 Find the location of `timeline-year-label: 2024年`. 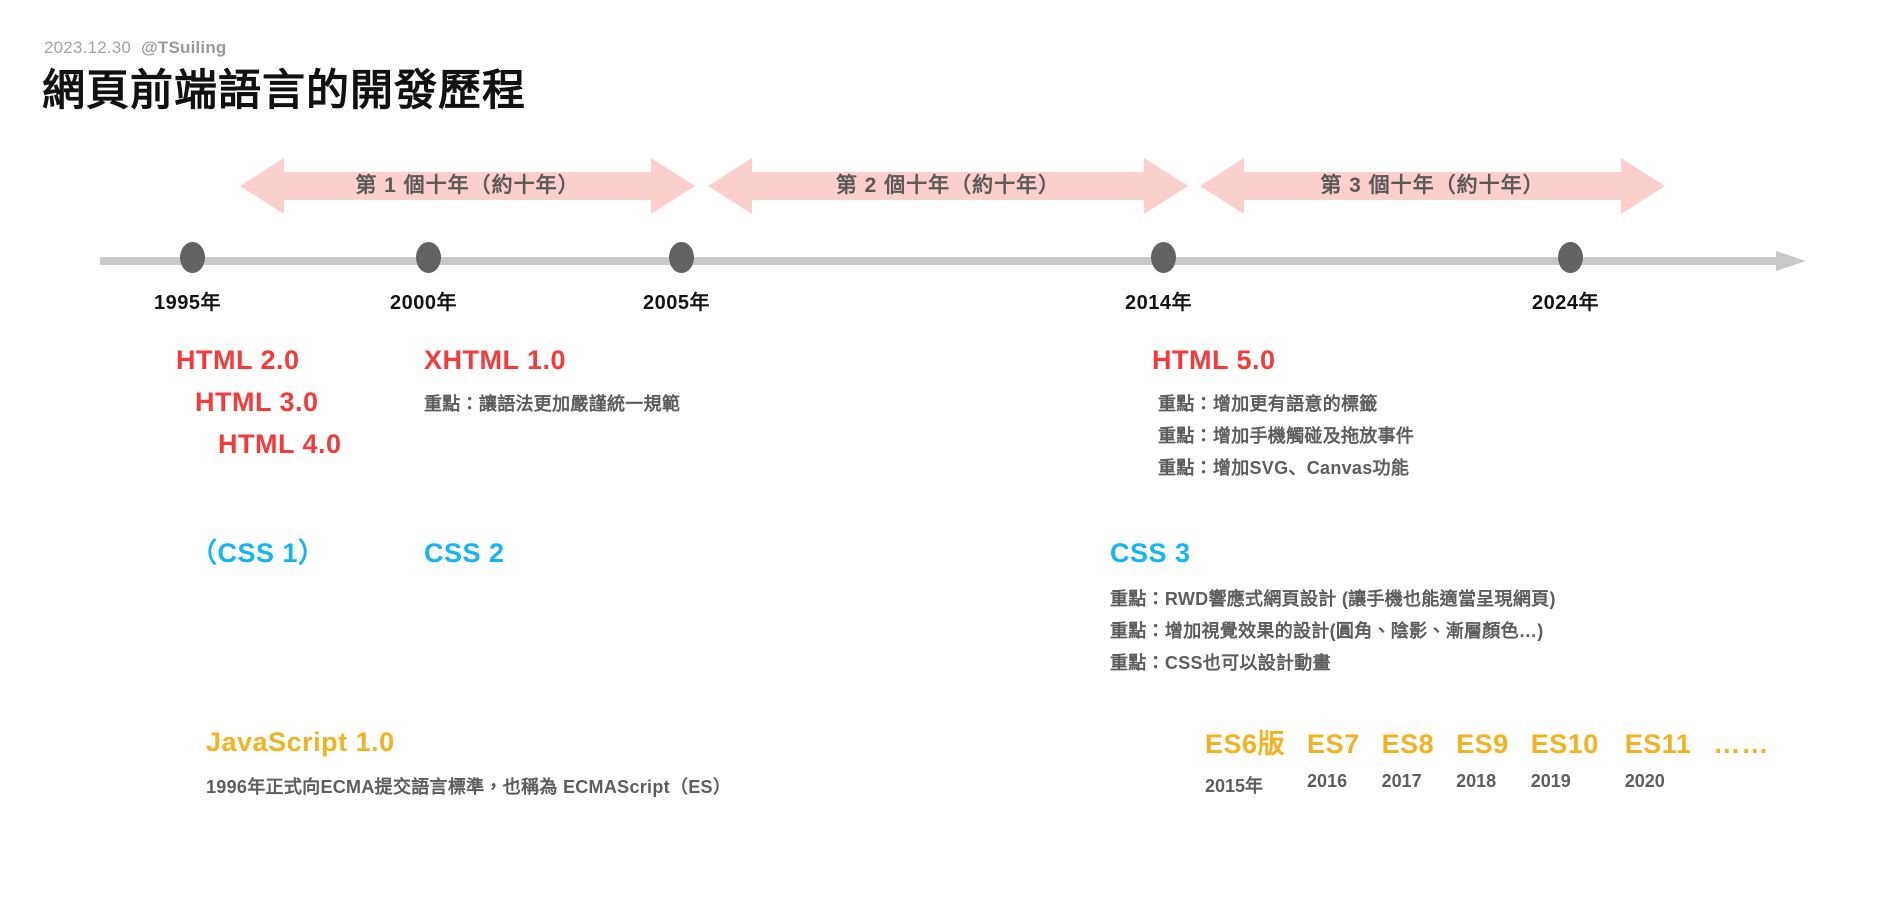

timeline-year-label: 2024年 is located at coordinates (1565, 303).